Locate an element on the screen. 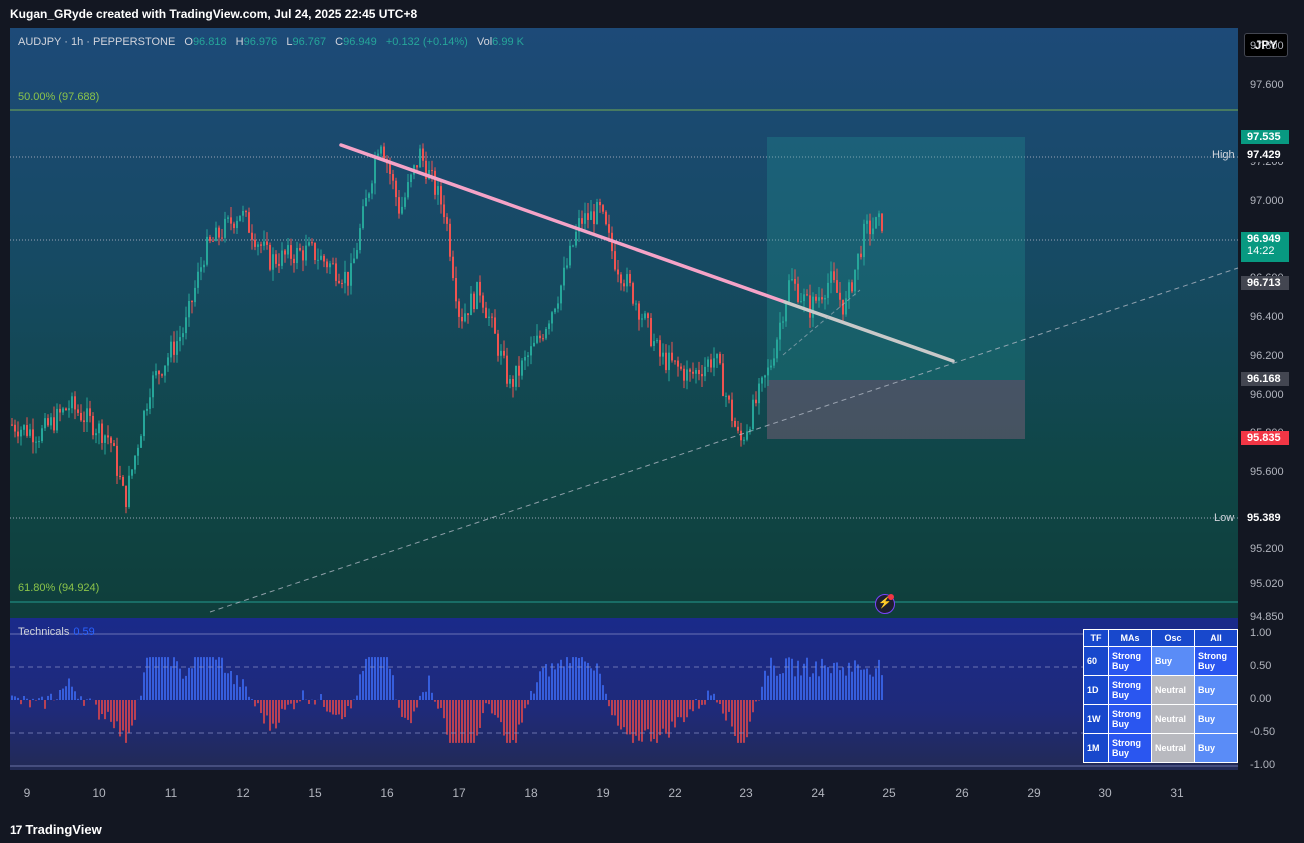  table-row: 1M Strong Buy Neutral Buy is located at coordinates (1160, 748).